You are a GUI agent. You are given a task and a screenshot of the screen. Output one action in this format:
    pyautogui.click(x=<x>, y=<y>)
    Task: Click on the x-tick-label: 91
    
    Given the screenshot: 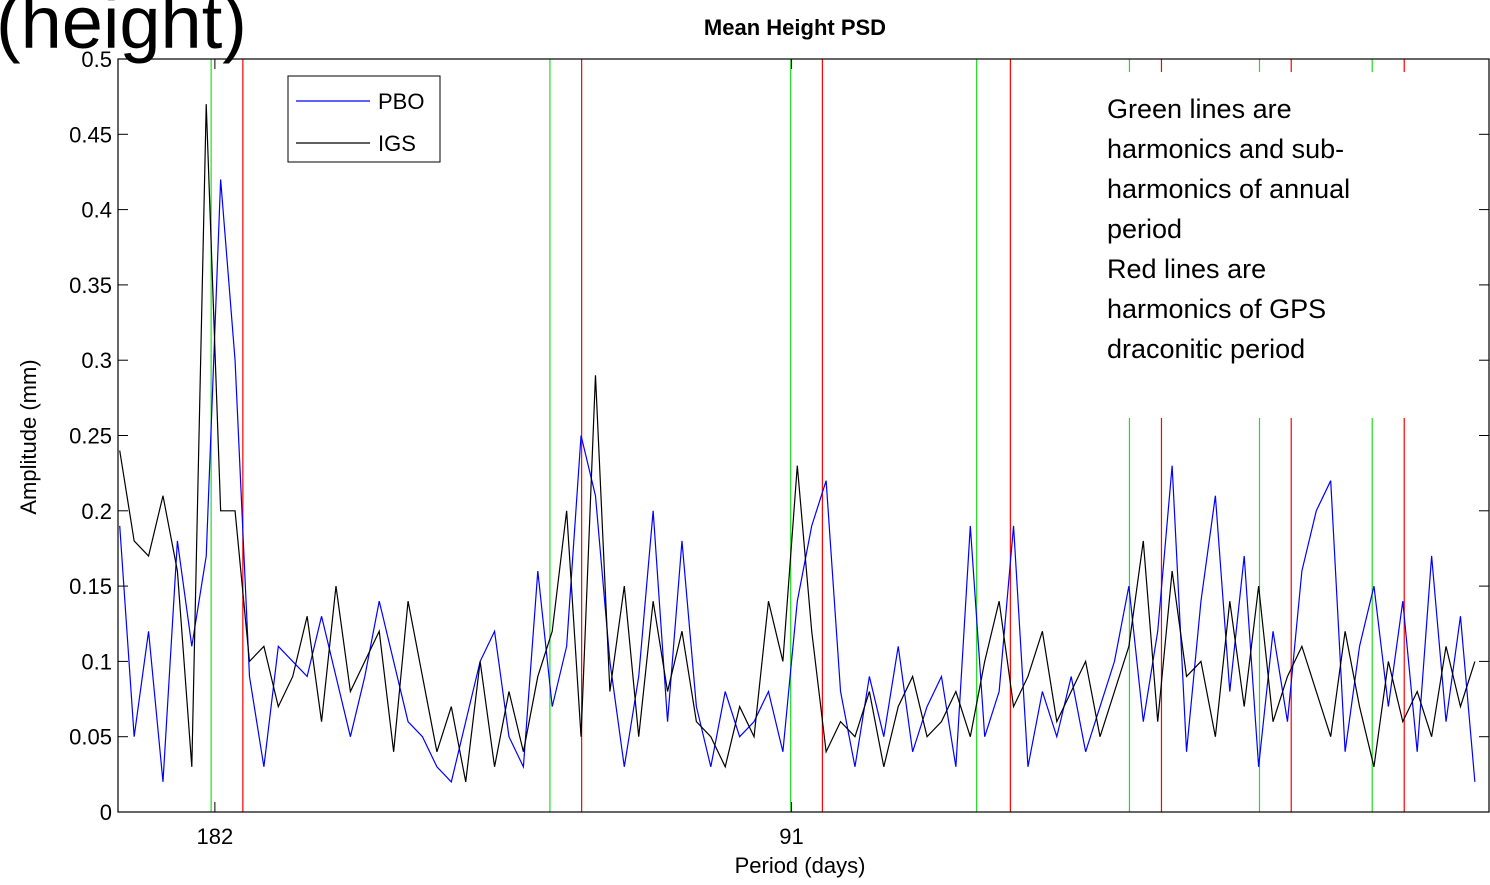 What is the action you would take?
    pyautogui.click(x=791, y=836)
    